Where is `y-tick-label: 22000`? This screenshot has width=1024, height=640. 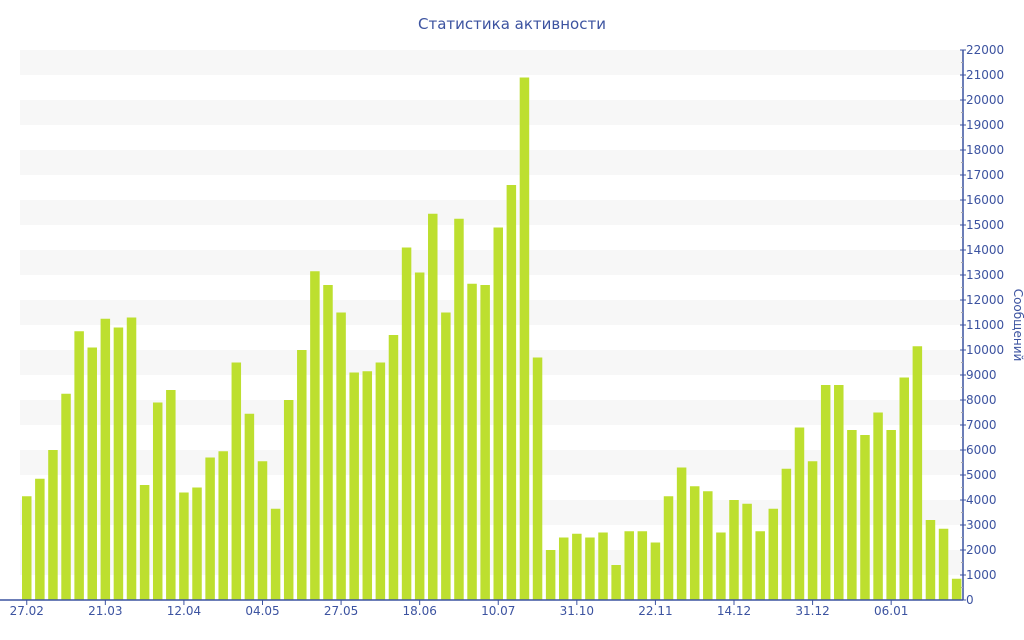
y-tick-label: 22000 is located at coordinates (985, 50).